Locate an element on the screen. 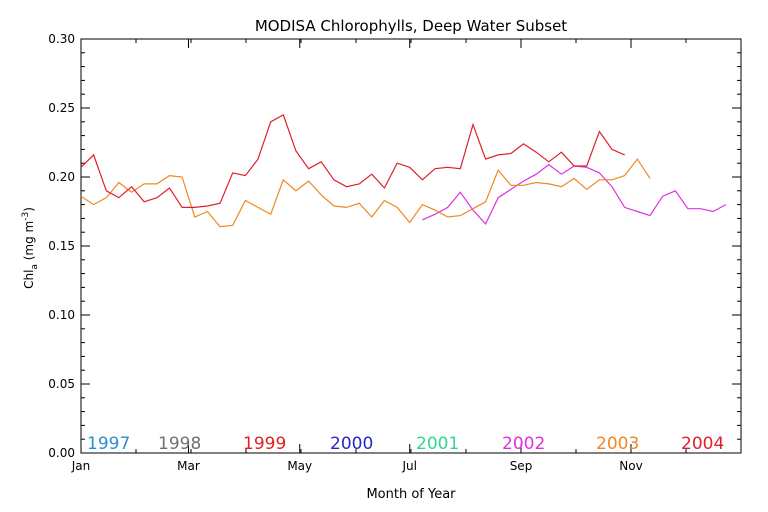 The height and width of the screenshot is (512, 768). legend: 1997 1998 1999 2000 2001 2002 2003 2004 is located at coordinates (405, 444).